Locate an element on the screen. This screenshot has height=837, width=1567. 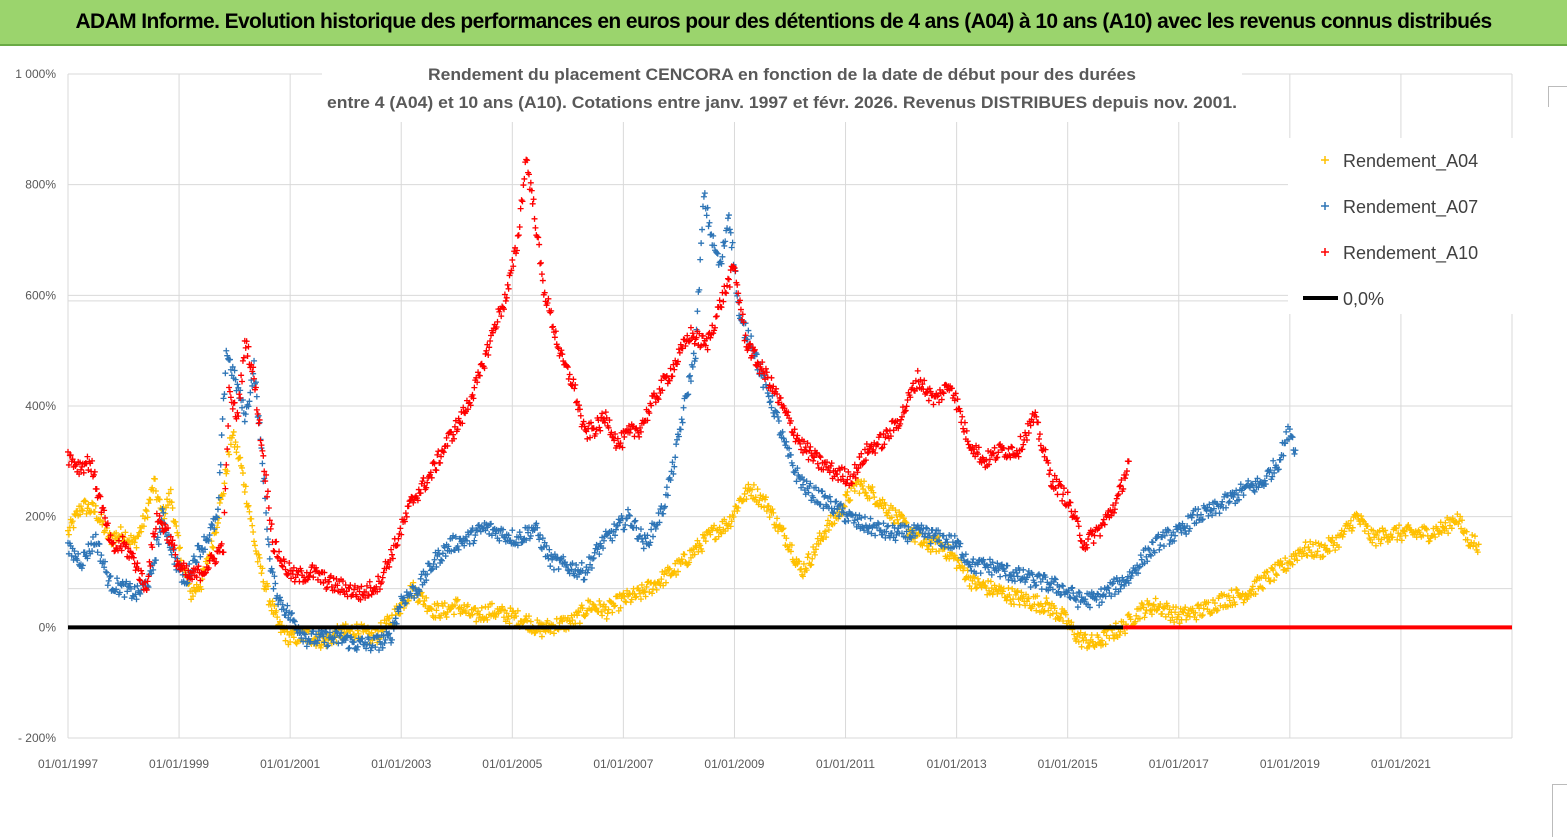
y-tick-label: 1 000% is located at coordinates (35, 74).